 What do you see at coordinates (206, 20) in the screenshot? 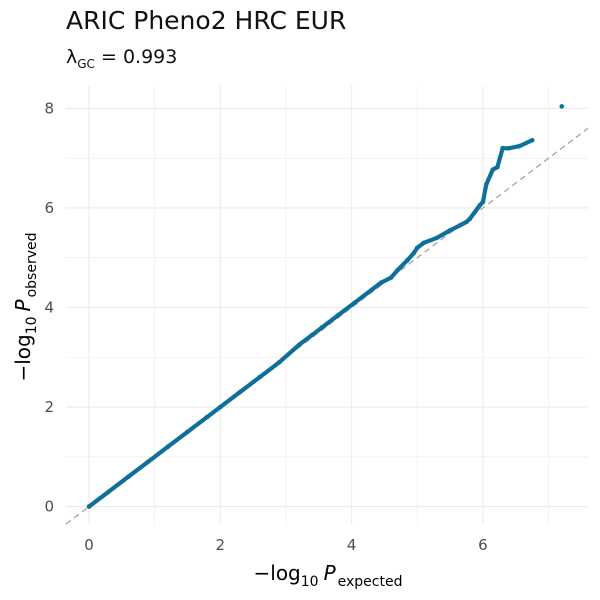
I see `chart-title: ARIC Pheno2 HRC EUR` at bounding box center [206, 20].